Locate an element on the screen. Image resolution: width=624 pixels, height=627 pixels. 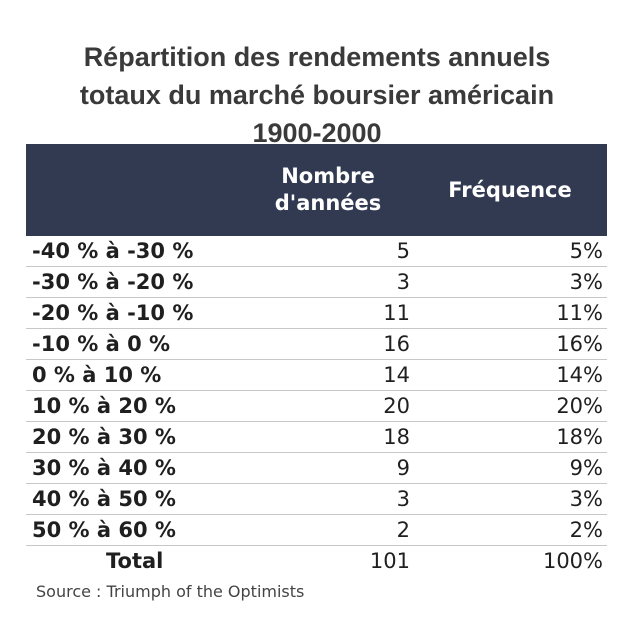
count-cell: 9 is located at coordinates (403, 468).